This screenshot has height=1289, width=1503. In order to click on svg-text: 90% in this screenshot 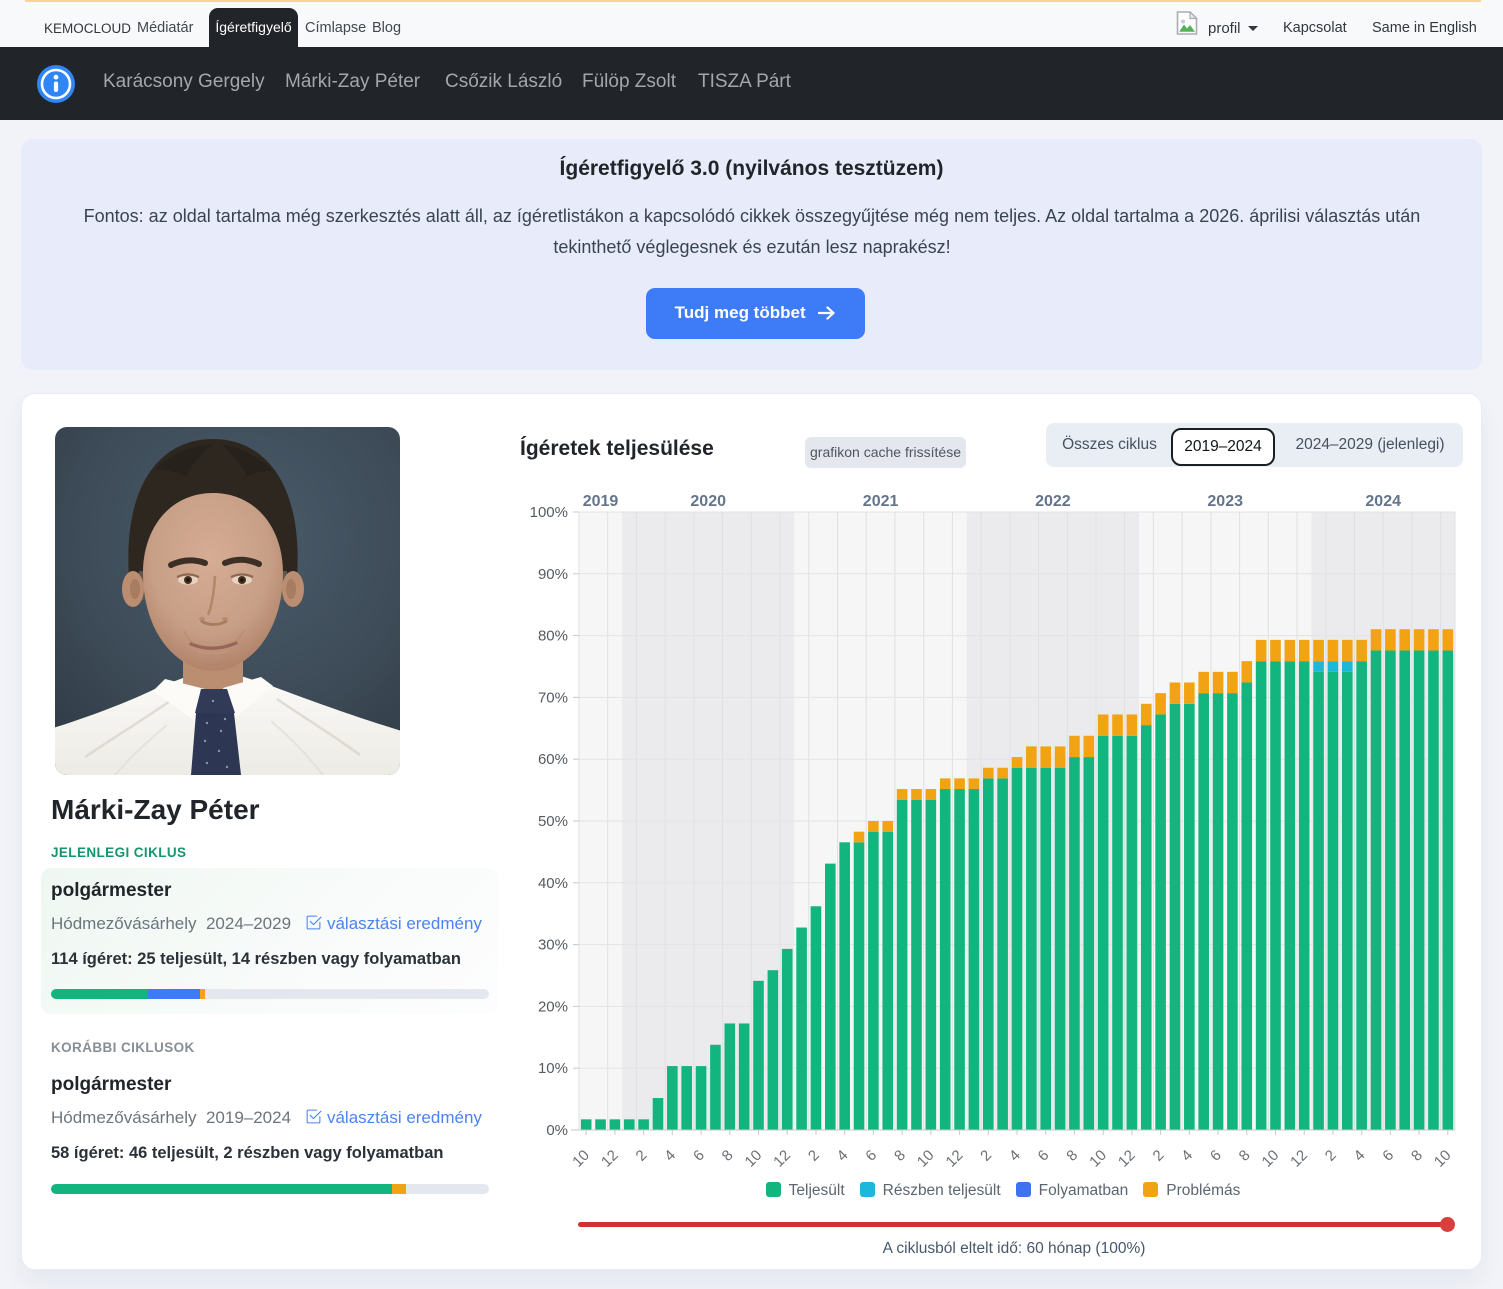, I will do `click(553, 574)`.